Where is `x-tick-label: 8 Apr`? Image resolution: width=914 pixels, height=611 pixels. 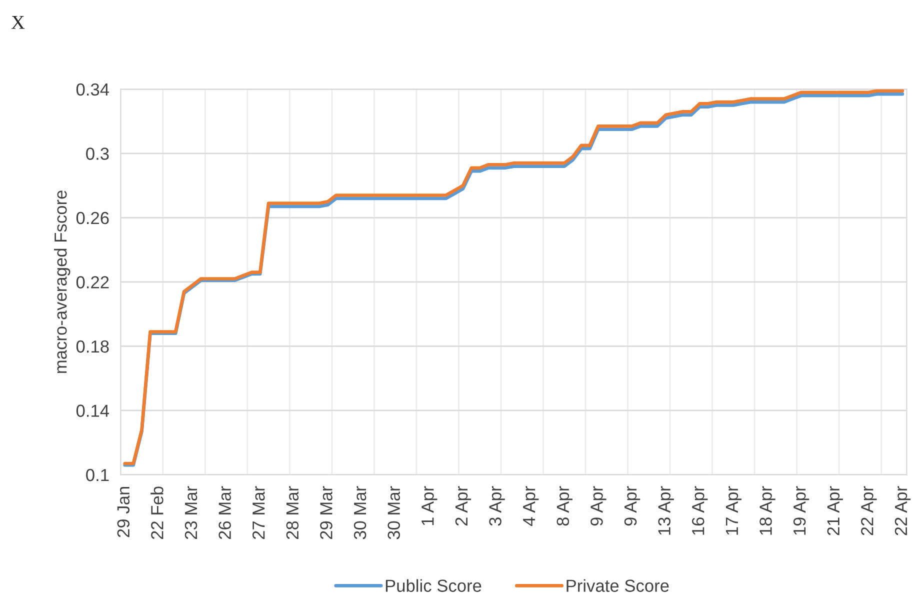 x-tick-label: 8 Apr is located at coordinates (564, 506).